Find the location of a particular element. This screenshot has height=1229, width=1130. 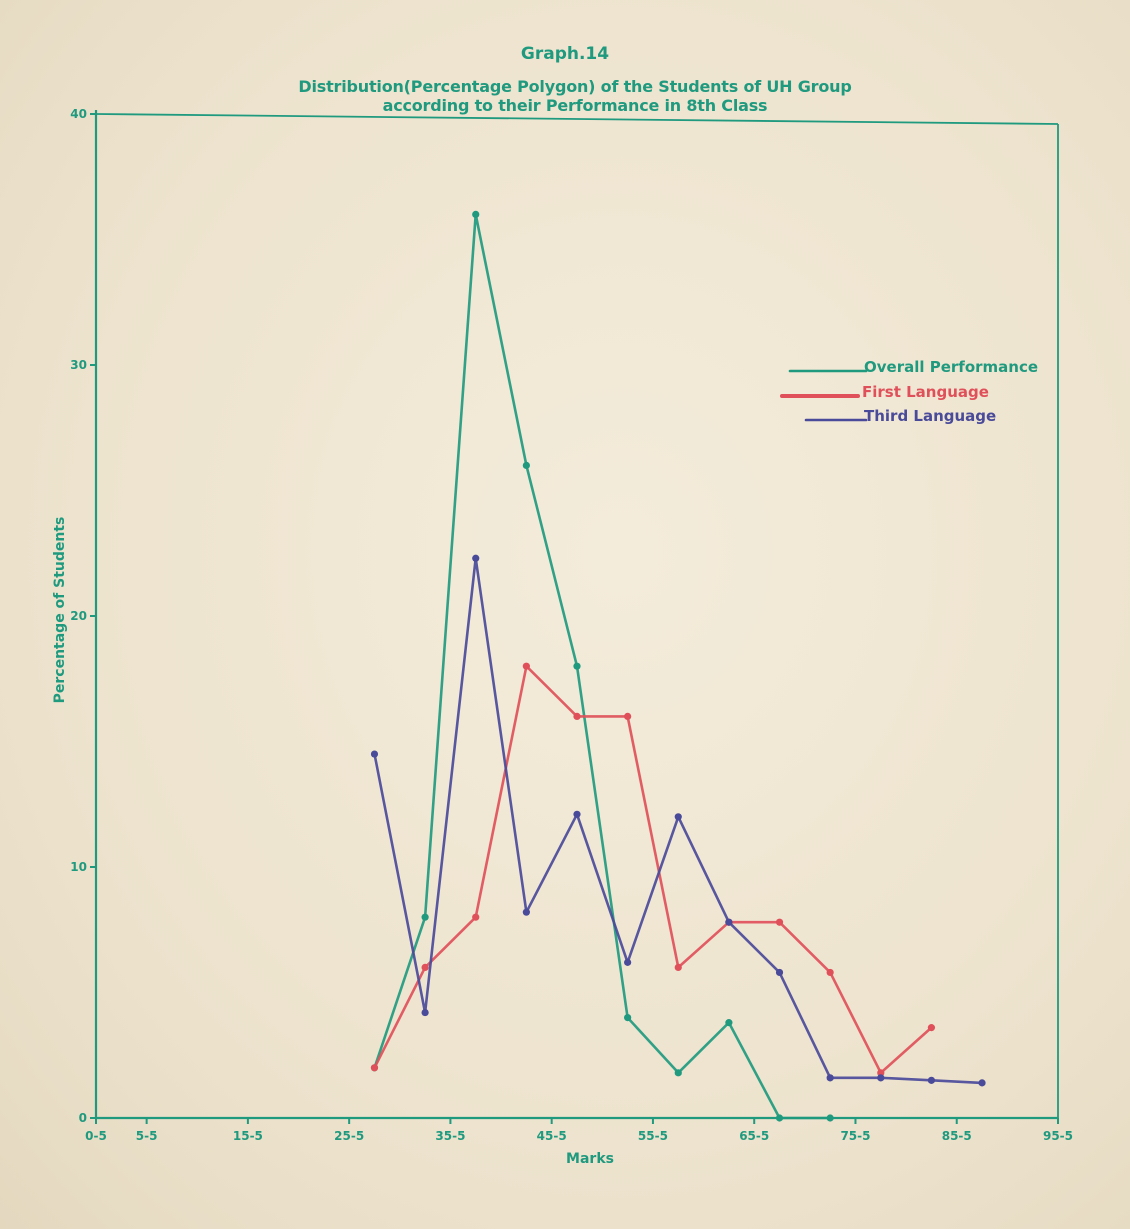

y-axis-ticks: 0 10 20 30 40 is located at coordinates (83, 616).